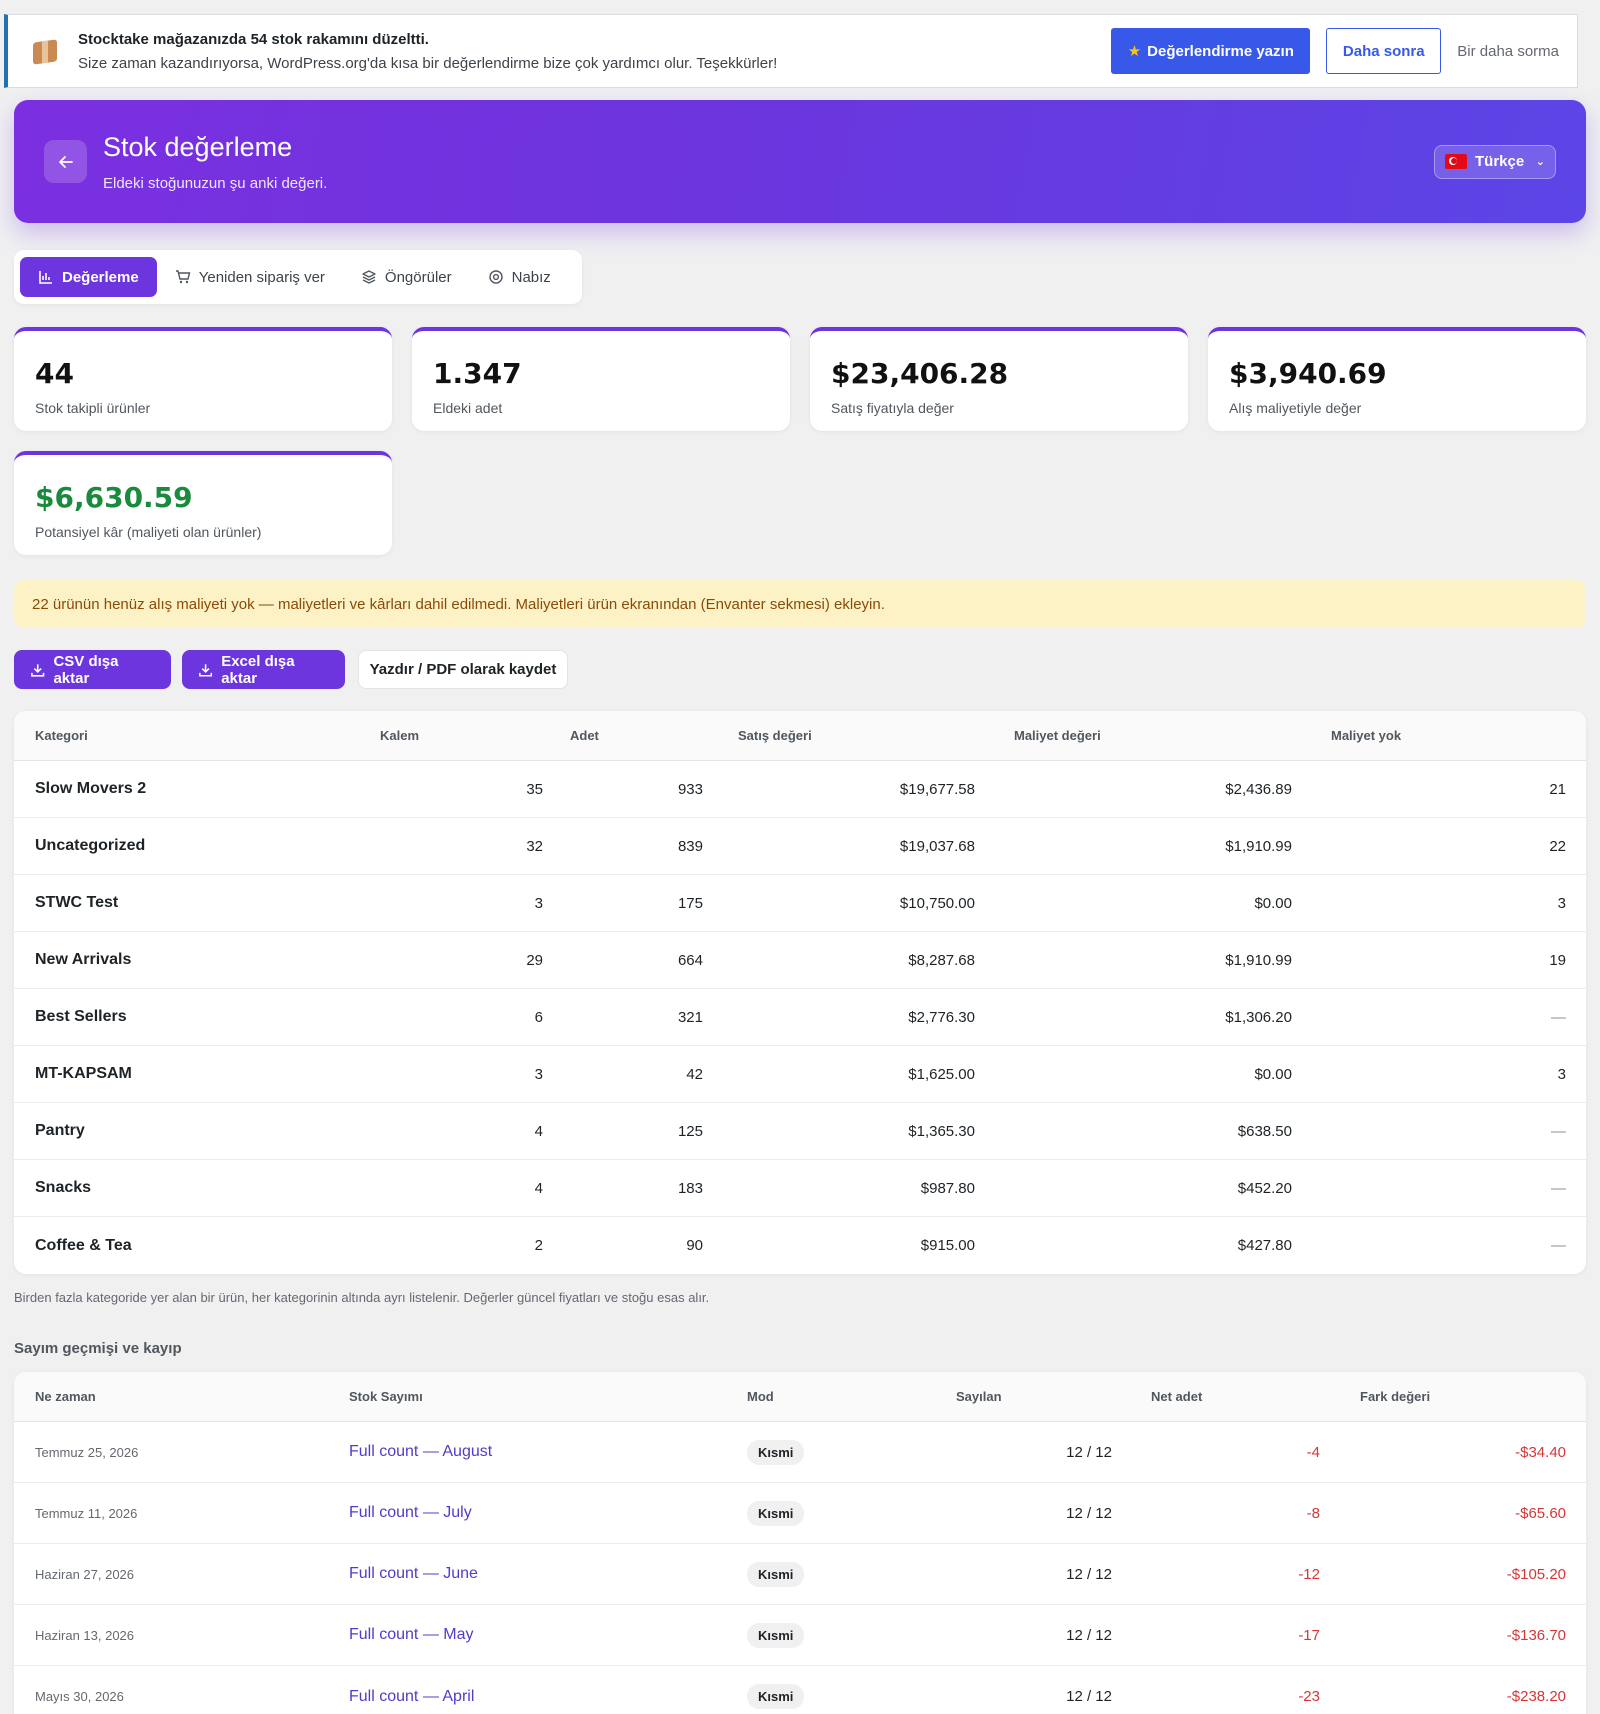 The width and height of the screenshot is (1600, 1714). Describe the element at coordinates (1536, 1574) in the screenshot. I see `variance-value: -$105.20` at that location.